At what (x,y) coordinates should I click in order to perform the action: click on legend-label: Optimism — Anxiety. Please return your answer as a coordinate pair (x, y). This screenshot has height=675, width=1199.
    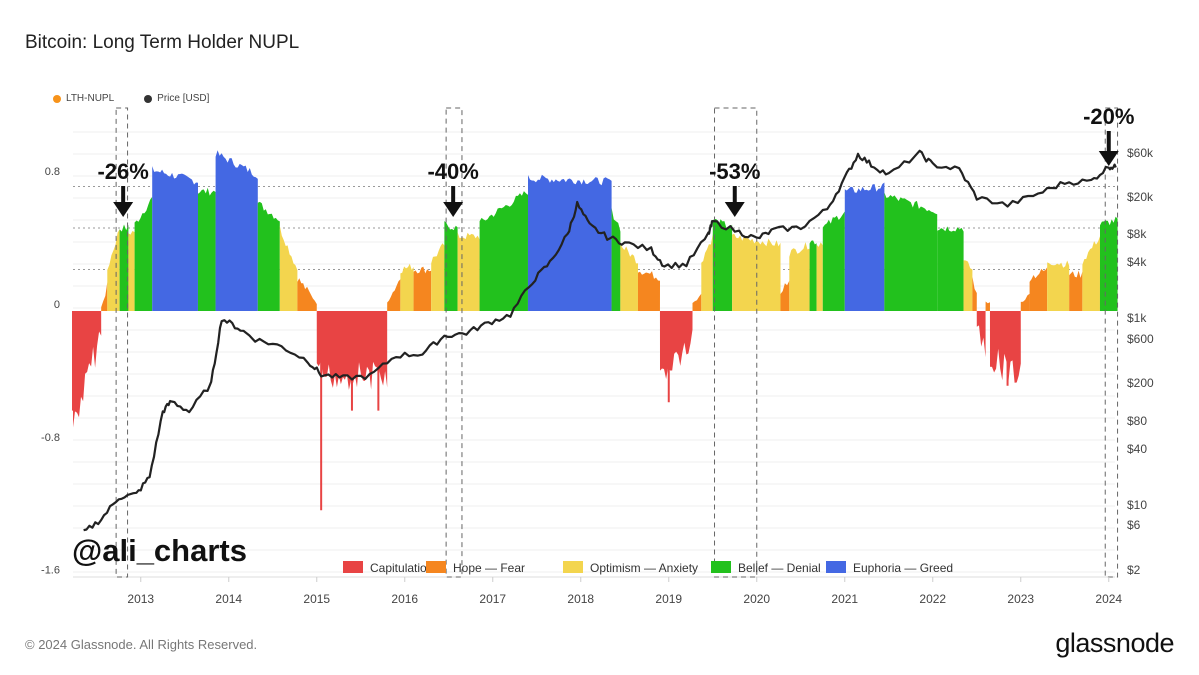
    Looking at the image, I should click on (644, 568).